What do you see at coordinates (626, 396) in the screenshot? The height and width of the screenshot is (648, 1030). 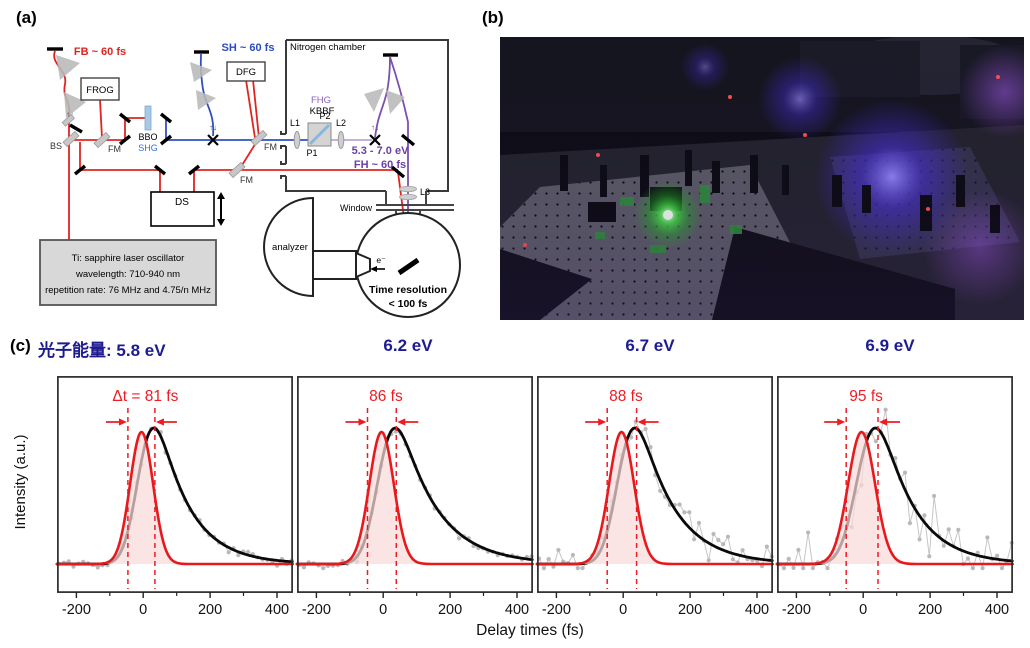 I see `delta-t-annotation: 88 fs` at bounding box center [626, 396].